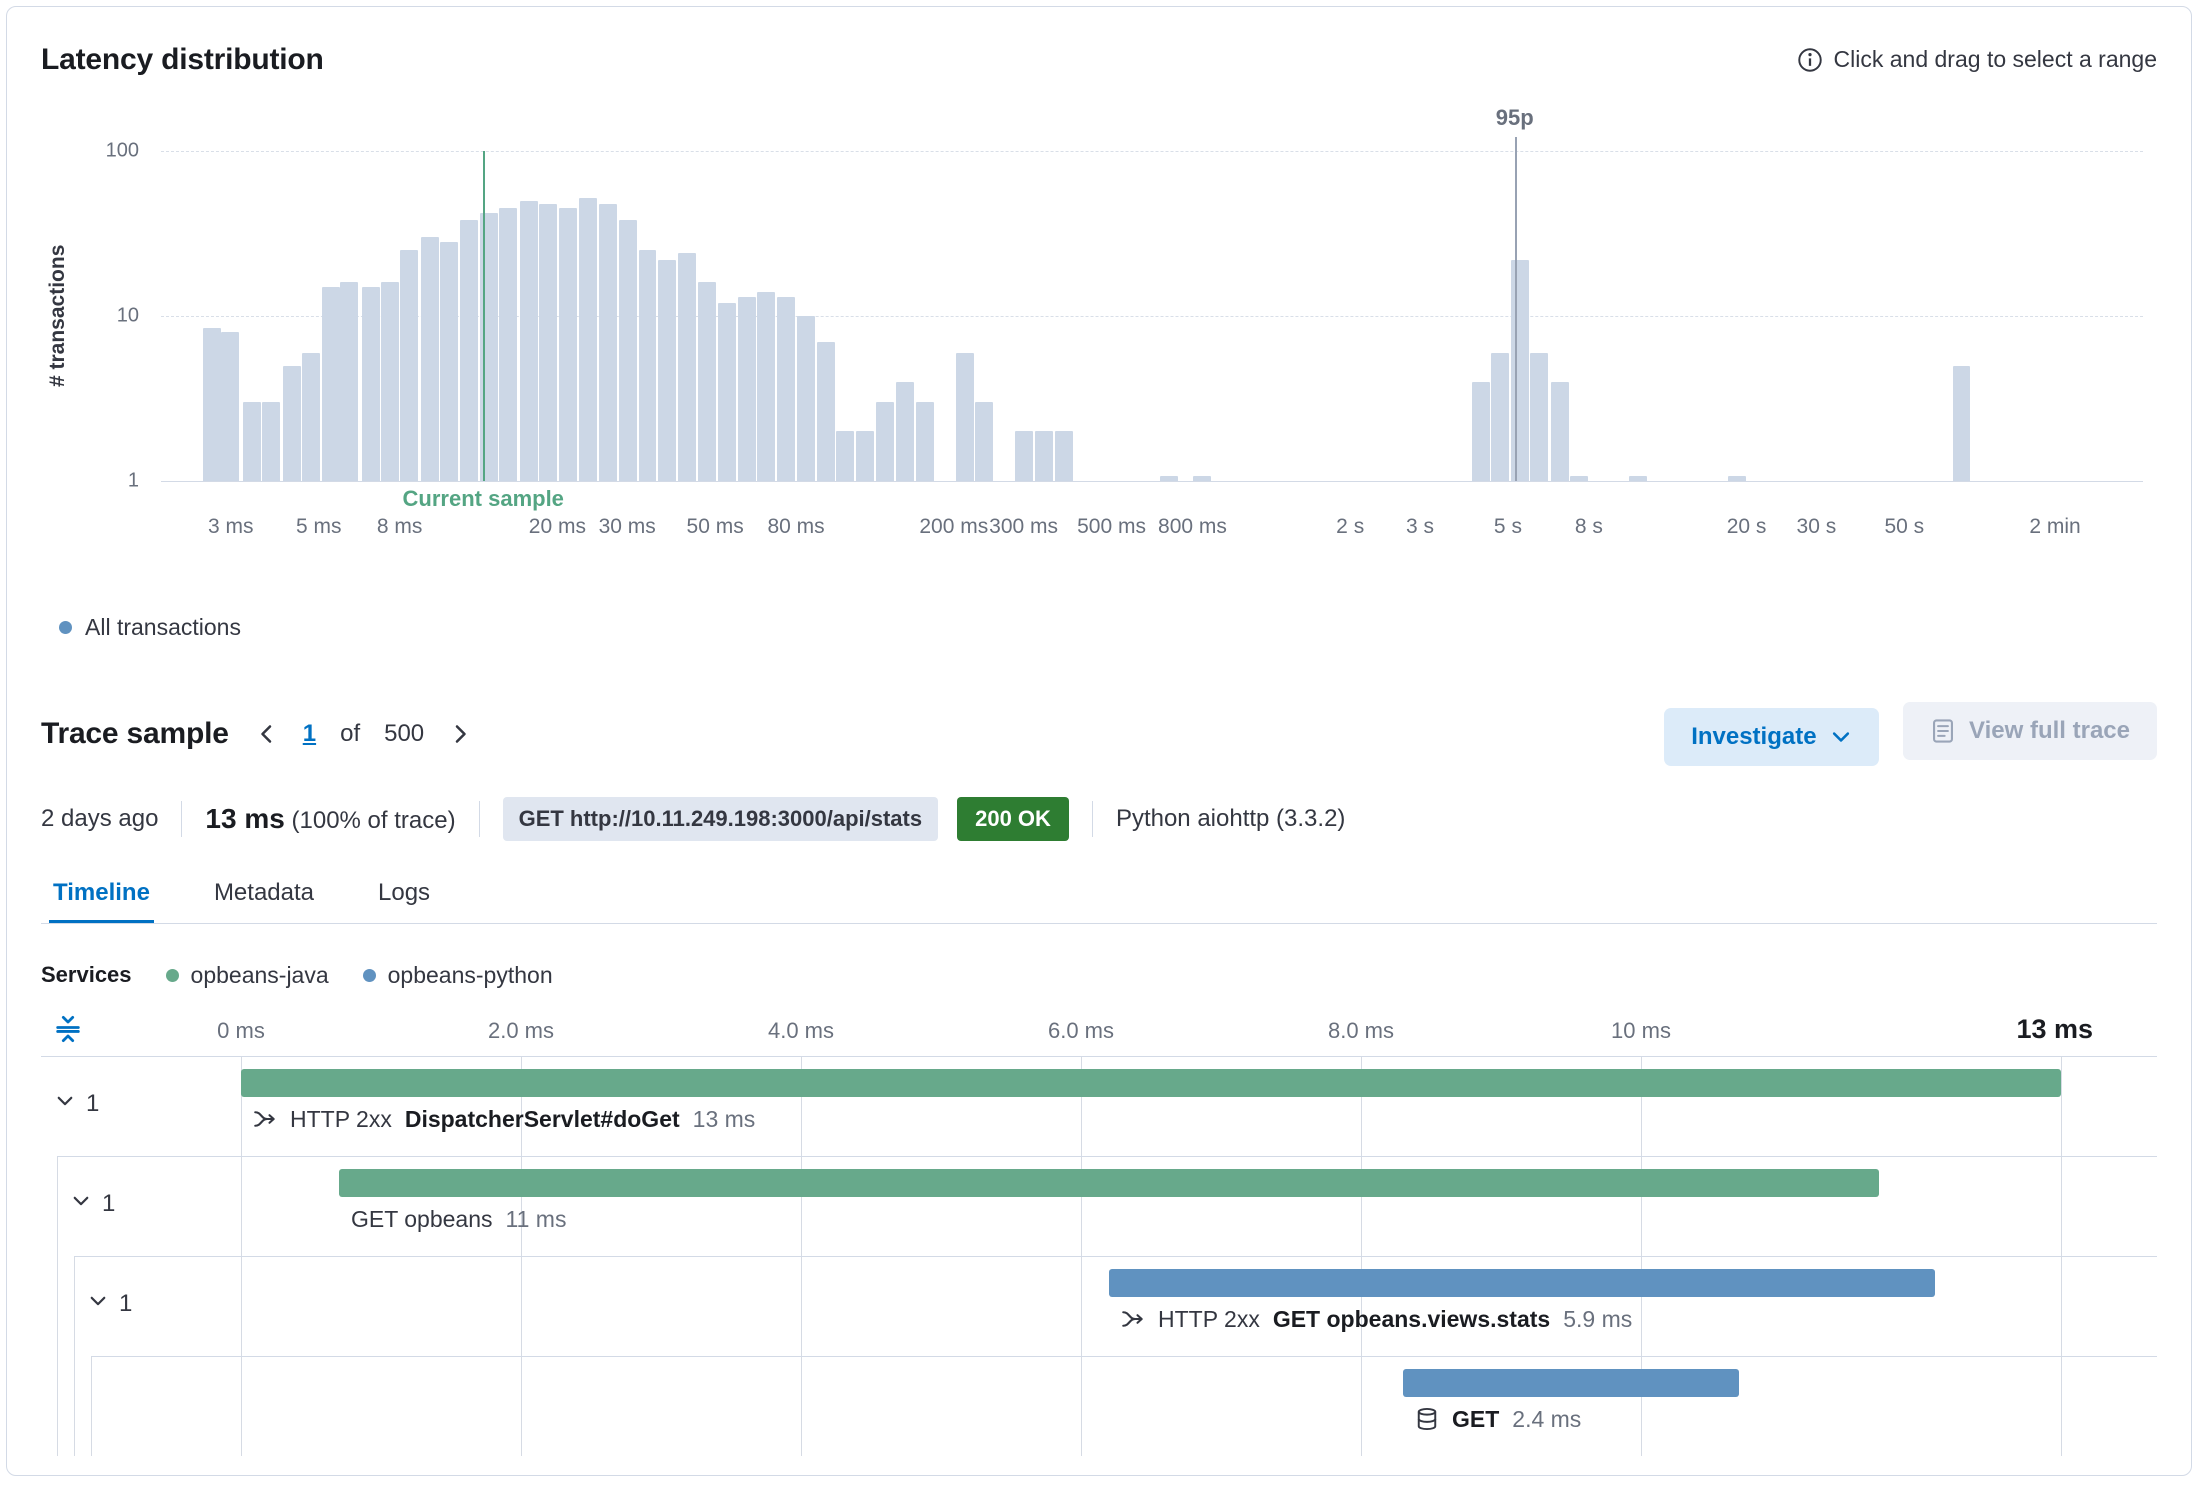  I want to click on x-tick-label: 30 ms, so click(627, 526).